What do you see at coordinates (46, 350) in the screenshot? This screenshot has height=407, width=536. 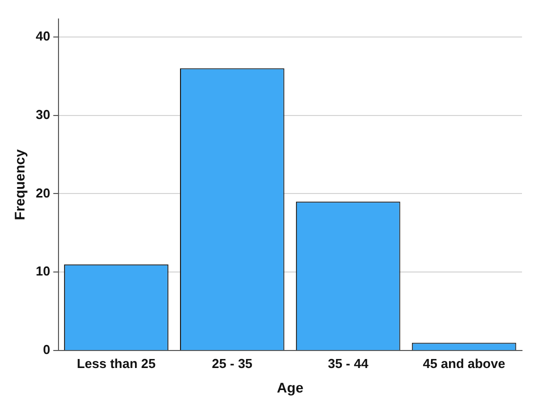 I see `y-tick-label: 0` at bounding box center [46, 350].